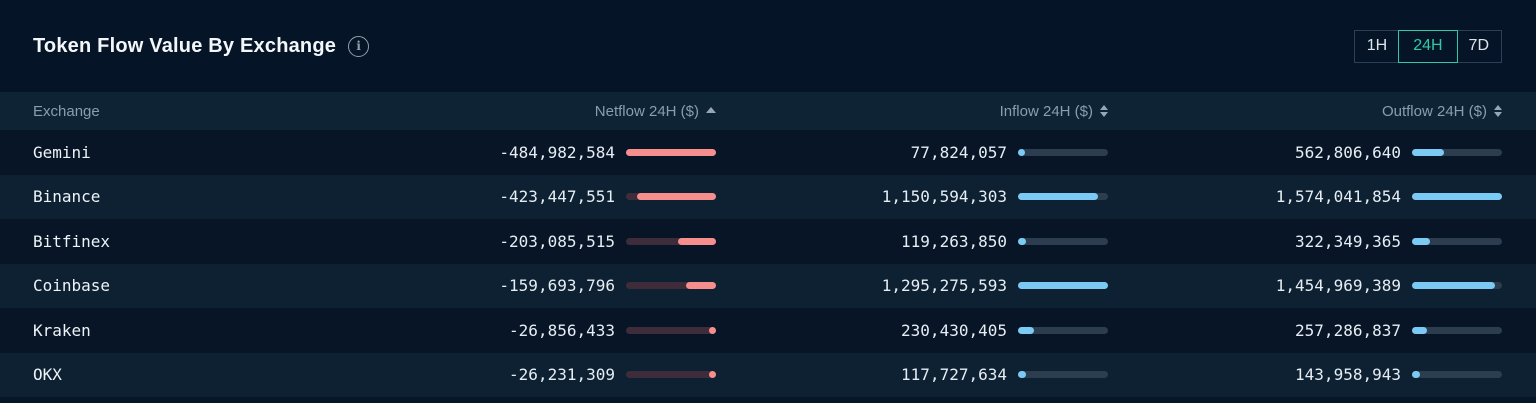 The image size is (1536, 403). What do you see at coordinates (1348, 241) in the screenshot?
I see `outflow-value: 322,349,365` at bounding box center [1348, 241].